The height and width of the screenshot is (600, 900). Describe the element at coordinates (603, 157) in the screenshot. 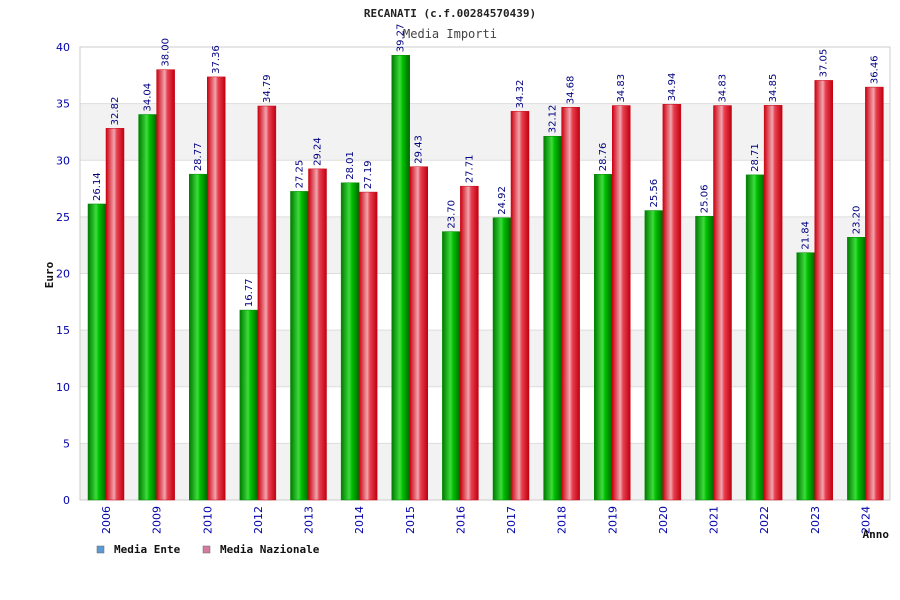

I see `data-label: 28.76` at that location.